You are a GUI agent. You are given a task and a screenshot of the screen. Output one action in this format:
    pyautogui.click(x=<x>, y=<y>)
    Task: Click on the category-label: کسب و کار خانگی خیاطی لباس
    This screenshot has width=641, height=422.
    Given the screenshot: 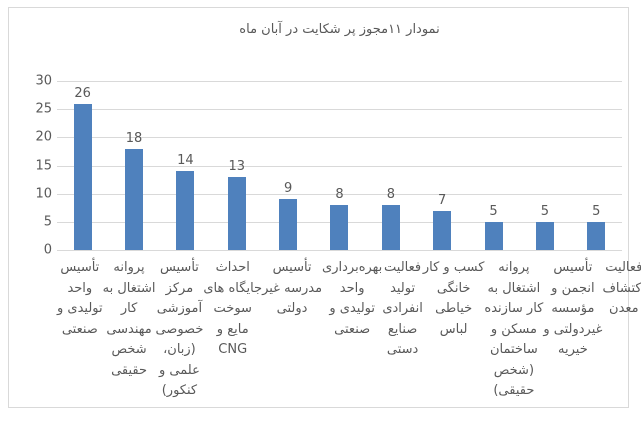 What is the action you would take?
    pyautogui.click(x=453, y=298)
    